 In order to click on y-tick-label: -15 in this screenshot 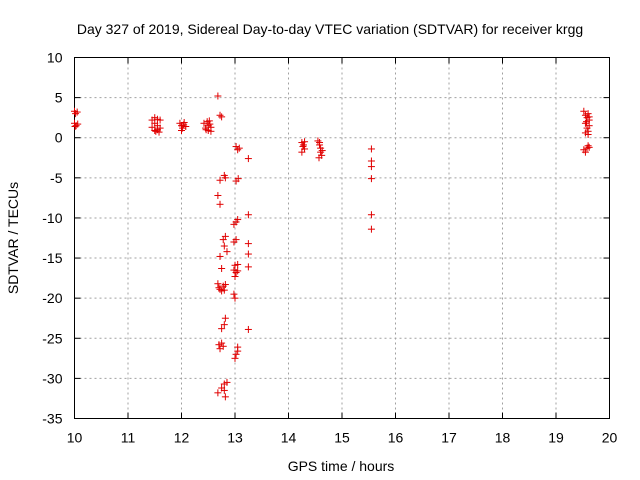, I will do `click(52, 258)`.